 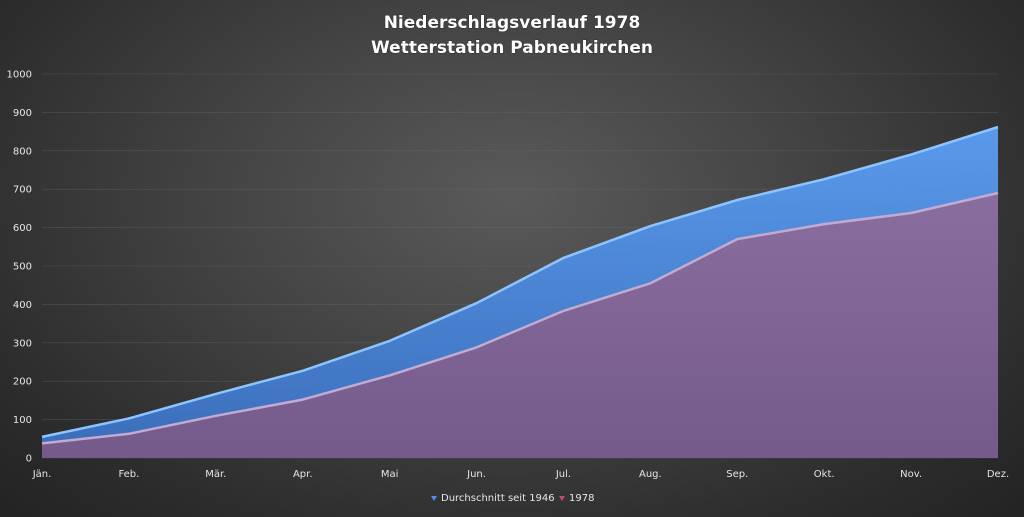 I want to click on legend: Durchschnitt seit 1946 1978, so click(x=512, y=498).